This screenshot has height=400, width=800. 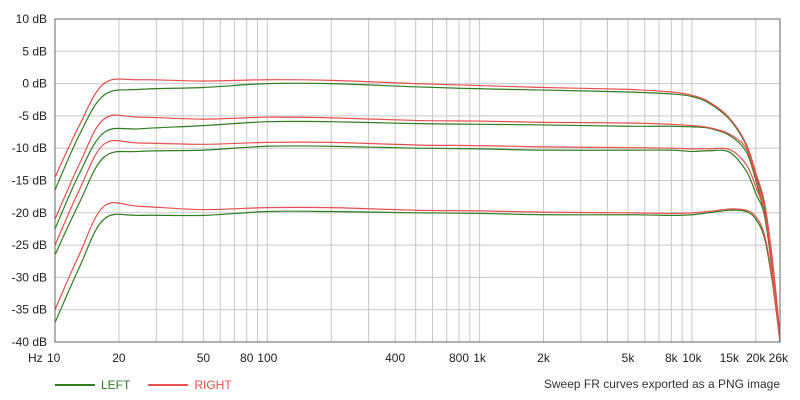 I want to click on x-tick-label: 400, so click(x=395, y=358).